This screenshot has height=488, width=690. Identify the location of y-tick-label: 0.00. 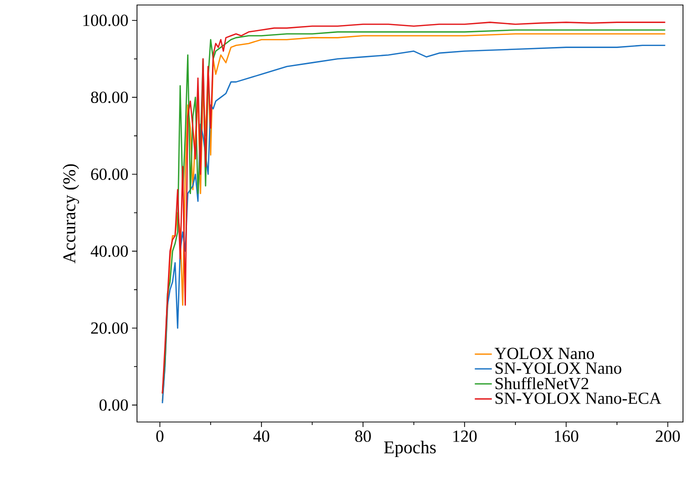
(114, 405).